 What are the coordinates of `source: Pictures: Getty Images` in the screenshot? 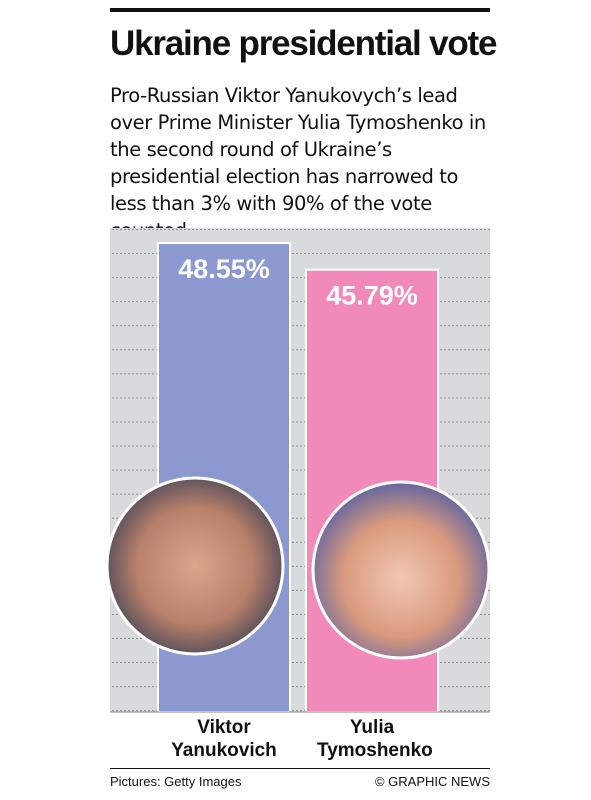 It's located at (176, 781).